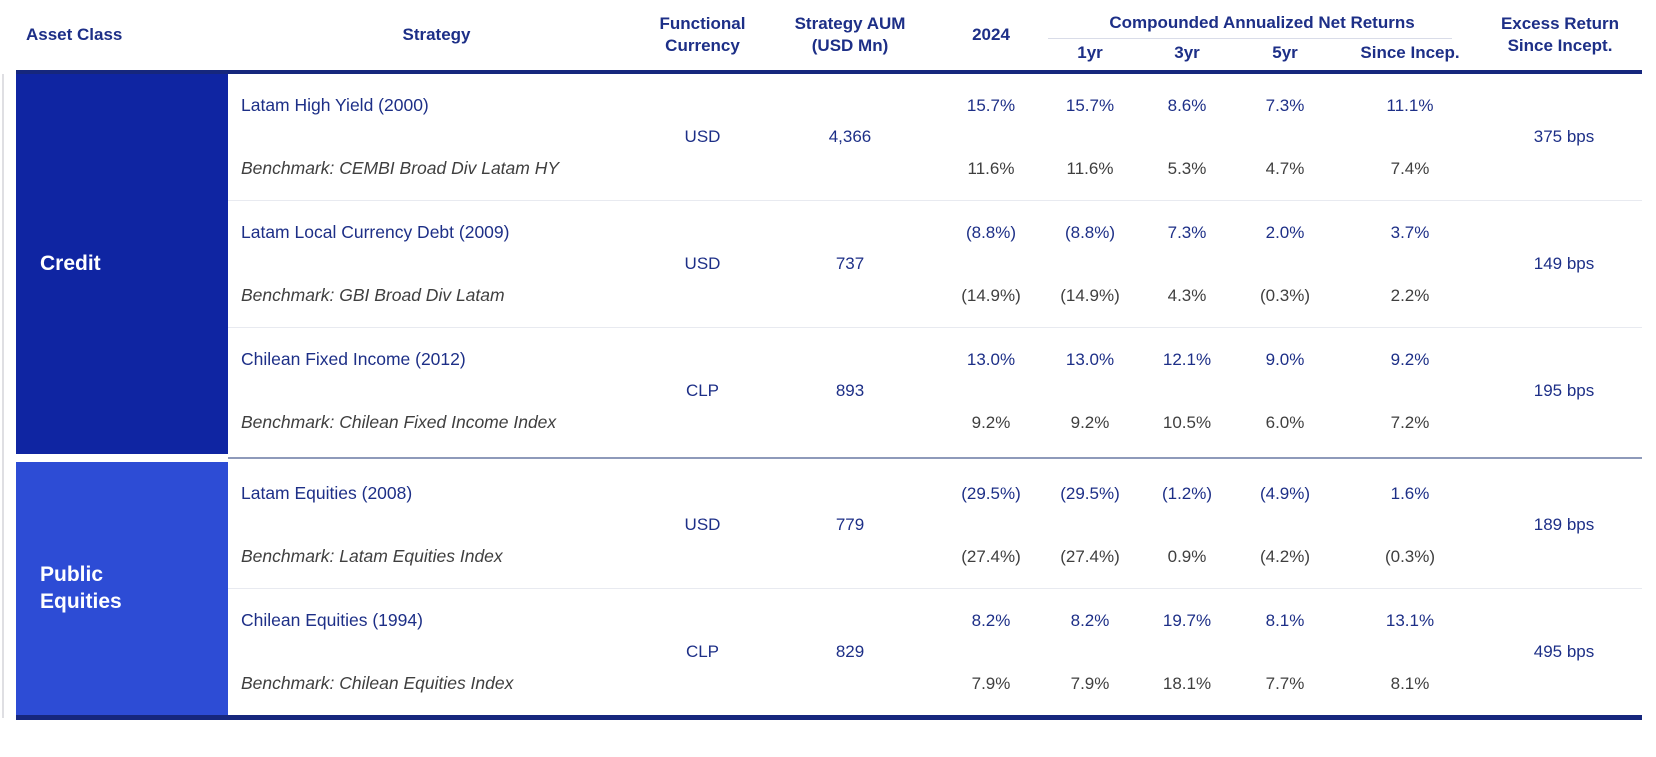 Image resolution: width=1656 pixels, height=757 pixels. Describe the element at coordinates (436, 652) in the screenshot. I see `strategy-name-cell: Chilean Equities (1994) Benchmark` at that location.